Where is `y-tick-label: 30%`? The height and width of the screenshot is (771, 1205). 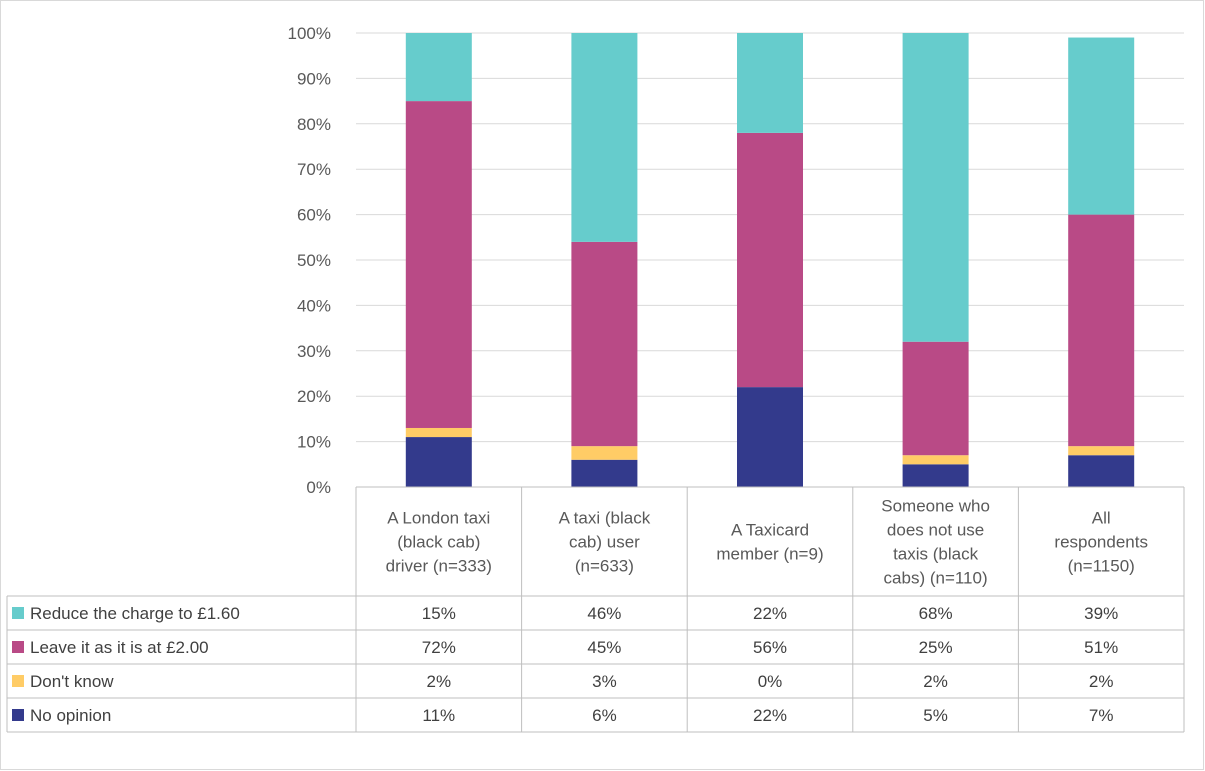
y-tick-label: 30% is located at coordinates (314, 351).